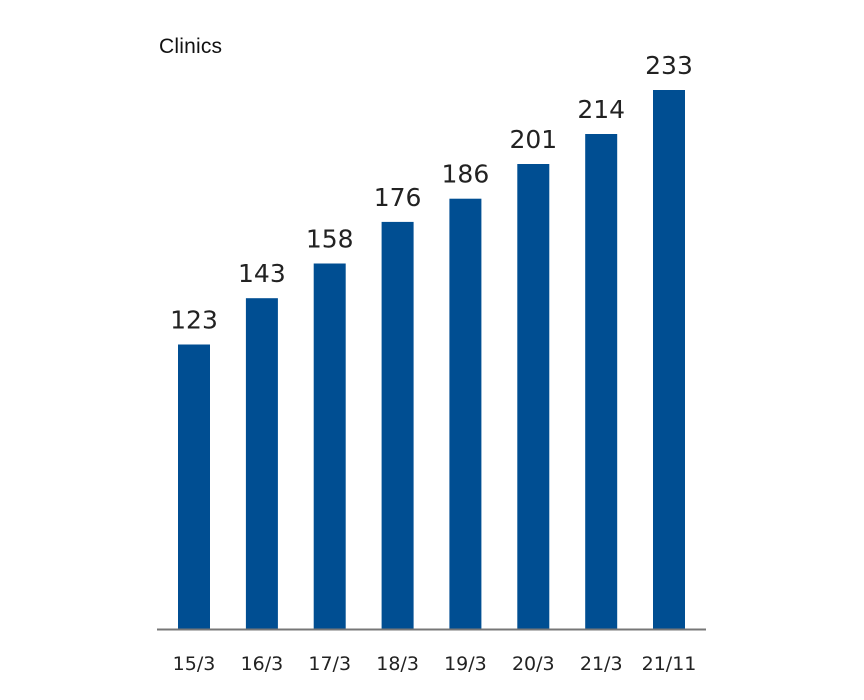  I want to click on bar-17/3, so click(329, 446).